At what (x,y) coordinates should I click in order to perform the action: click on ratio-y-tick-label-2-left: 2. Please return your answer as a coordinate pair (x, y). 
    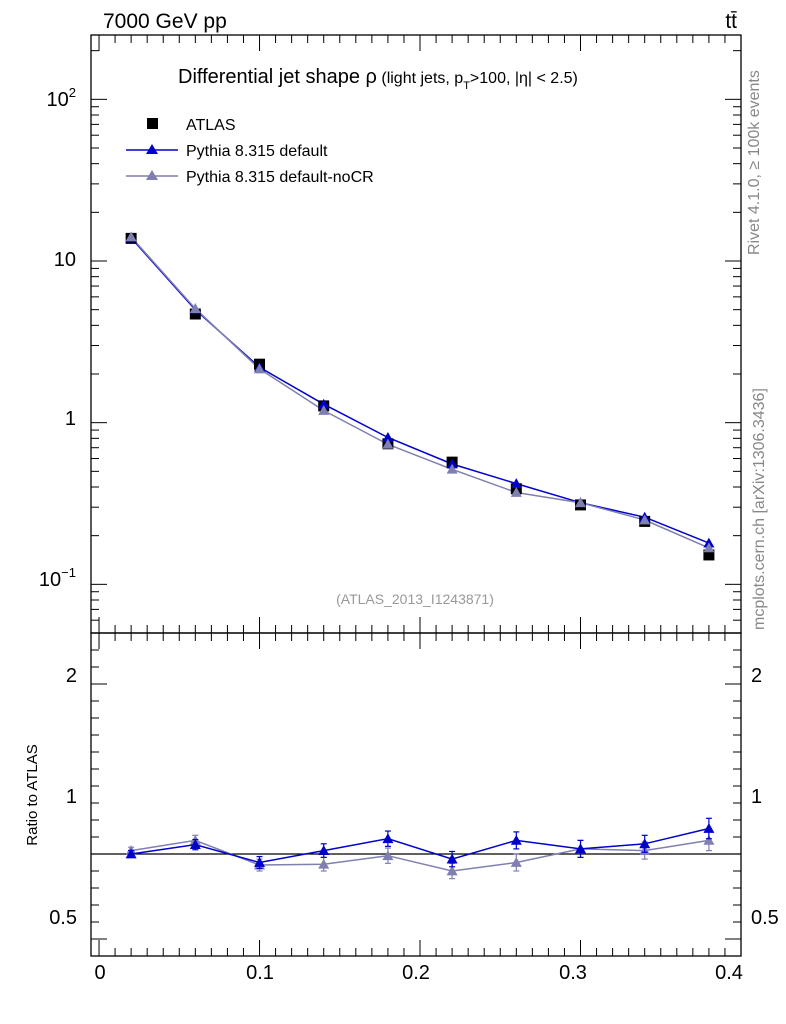
    Looking at the image, I should click on (71, 676).